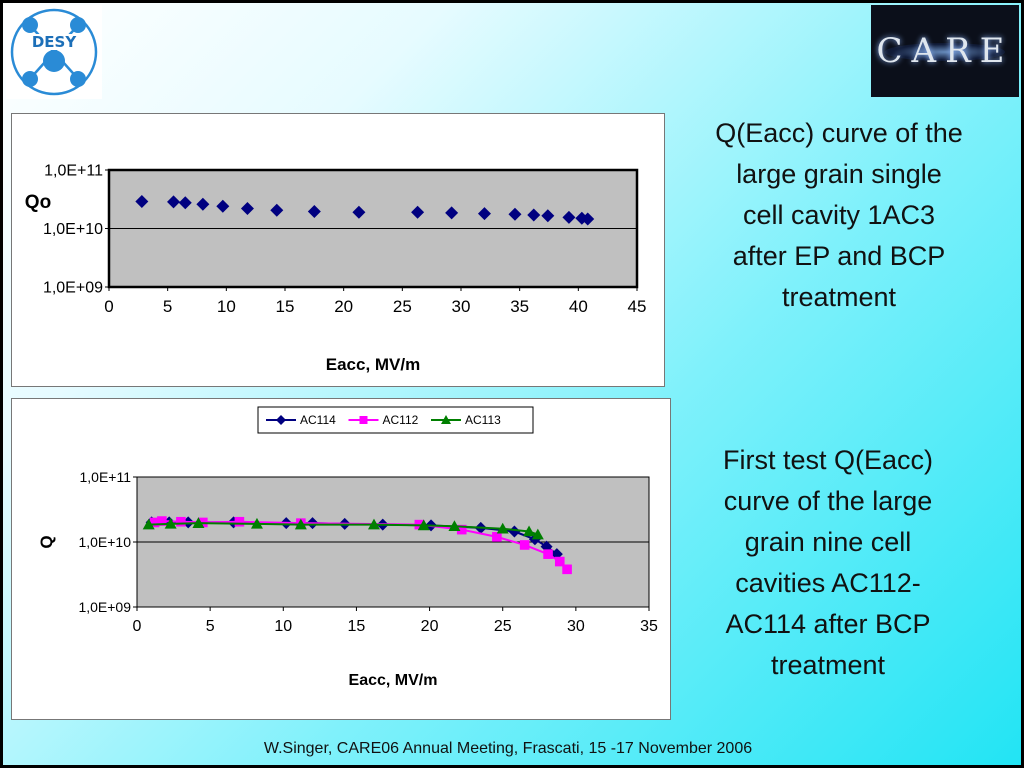 The width and height of the screenshot is (1024, 768). Describe the element at coordinates (38, 202) in the screenshot. I see `y-axis-label: Qo` at that location.